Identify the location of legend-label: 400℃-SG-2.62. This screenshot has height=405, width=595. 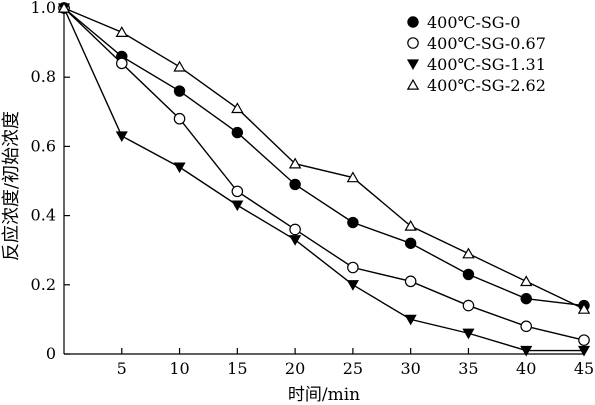
(486, 85).